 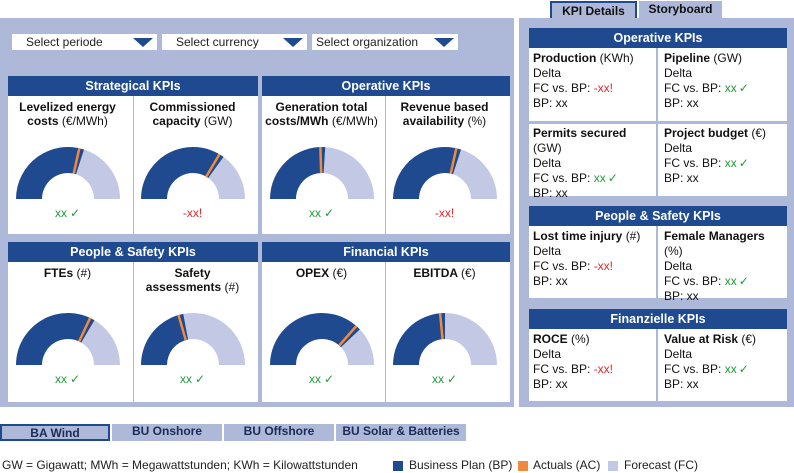 I want to click on kpi-detail-cell: ROCE (%) Delta FC vs. BP: -xx! BP: xx, so click(x=592, y=365).